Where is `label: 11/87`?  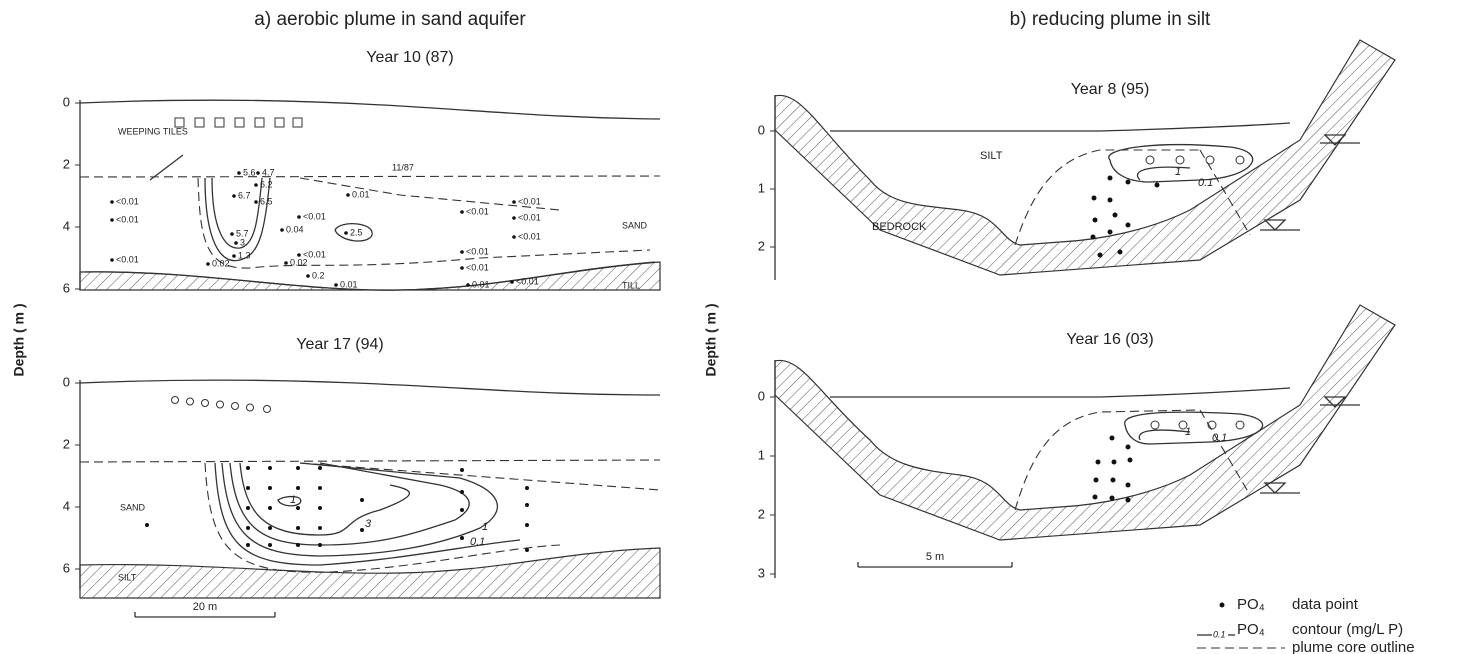
label: 11/87 is located at coordinates (403, 167).